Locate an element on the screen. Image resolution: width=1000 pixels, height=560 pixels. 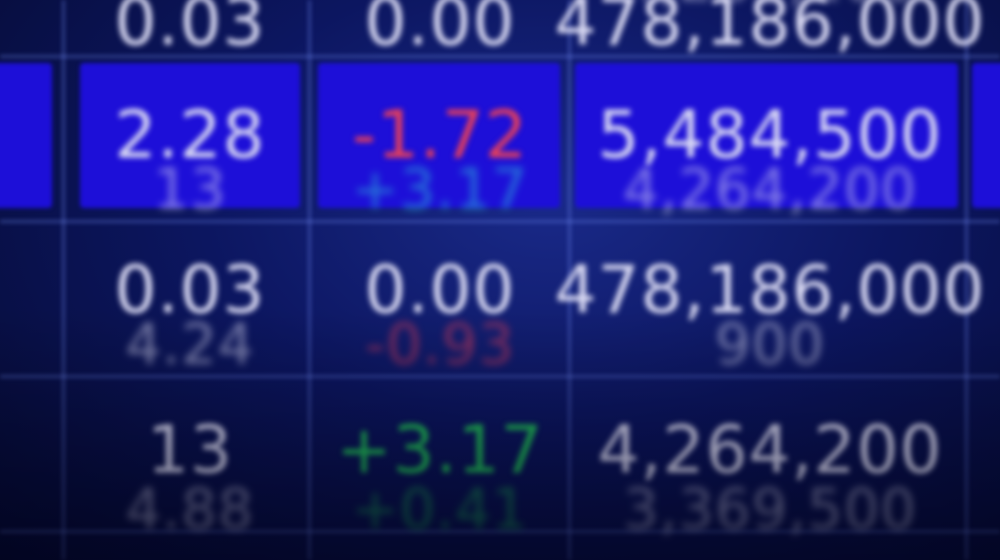
cell-value: 5,484,500 is located at coordinates (770, 135).